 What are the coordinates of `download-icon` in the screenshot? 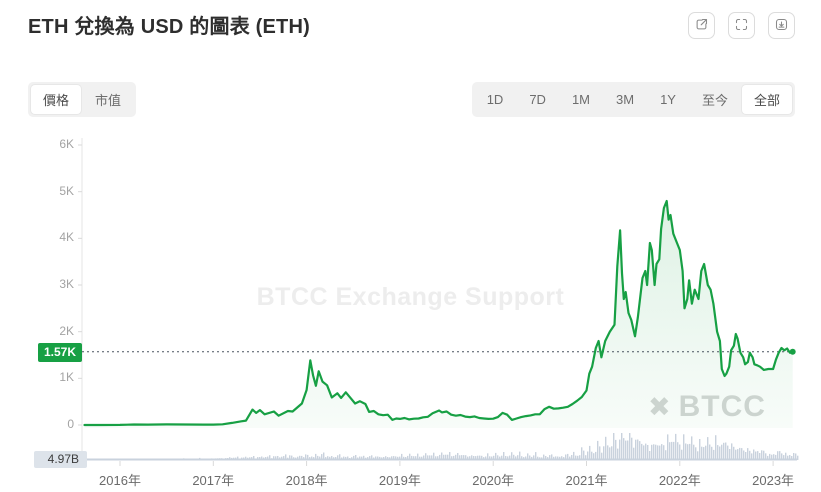 It's located at (781, 26).